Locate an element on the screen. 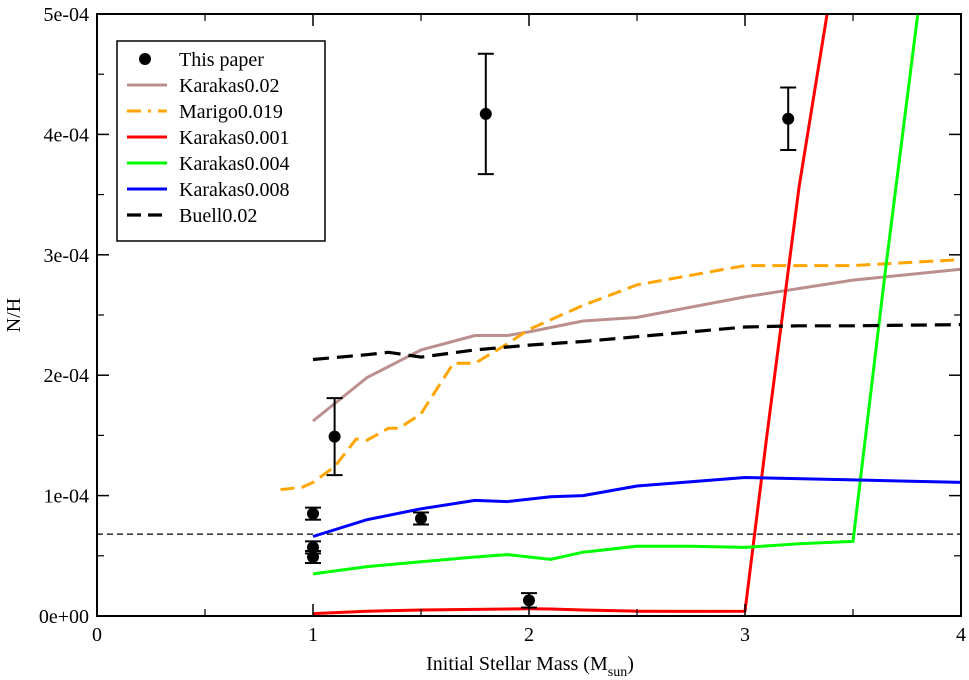  y-tick-label: 2e-04 is located at coordinates (66, 376).